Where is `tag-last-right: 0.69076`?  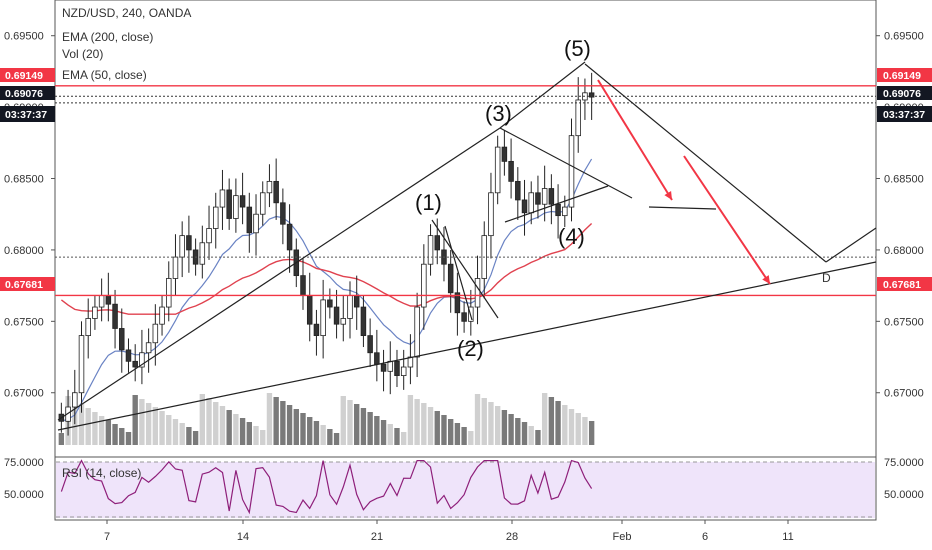 tag-last-right: 0.69076 is located at coordinates (902, 94).